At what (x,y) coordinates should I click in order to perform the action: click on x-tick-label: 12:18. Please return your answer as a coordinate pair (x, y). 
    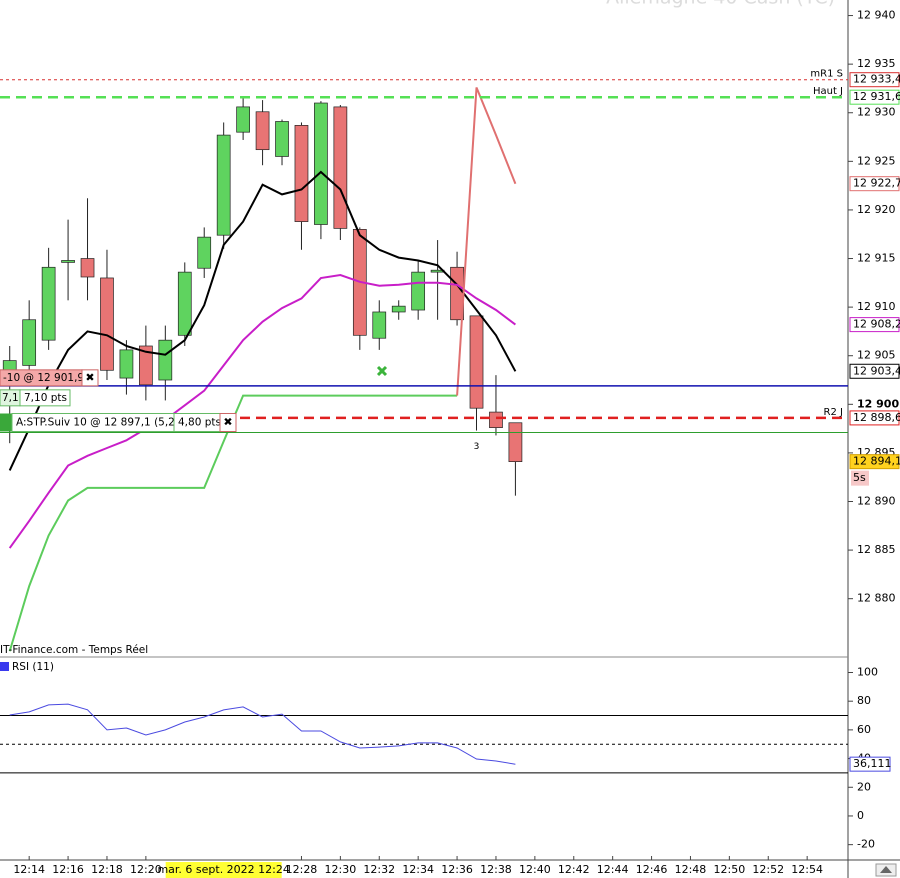
    Looking at the image, I should click on (107, 869).